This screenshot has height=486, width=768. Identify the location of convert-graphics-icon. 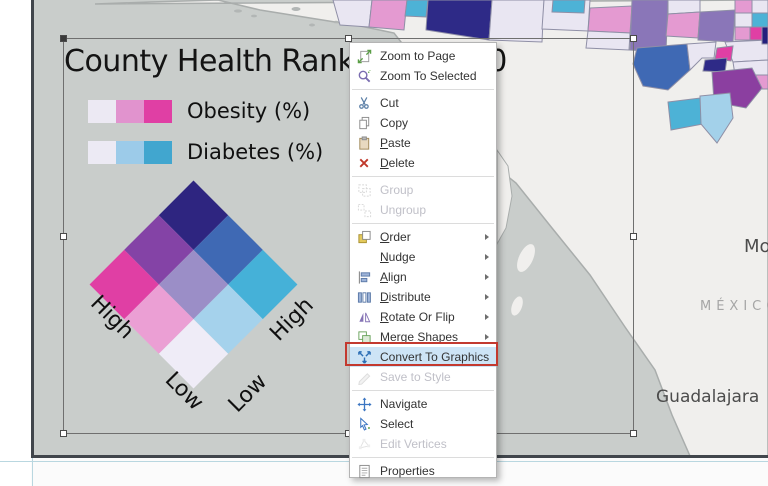
(364, 357).